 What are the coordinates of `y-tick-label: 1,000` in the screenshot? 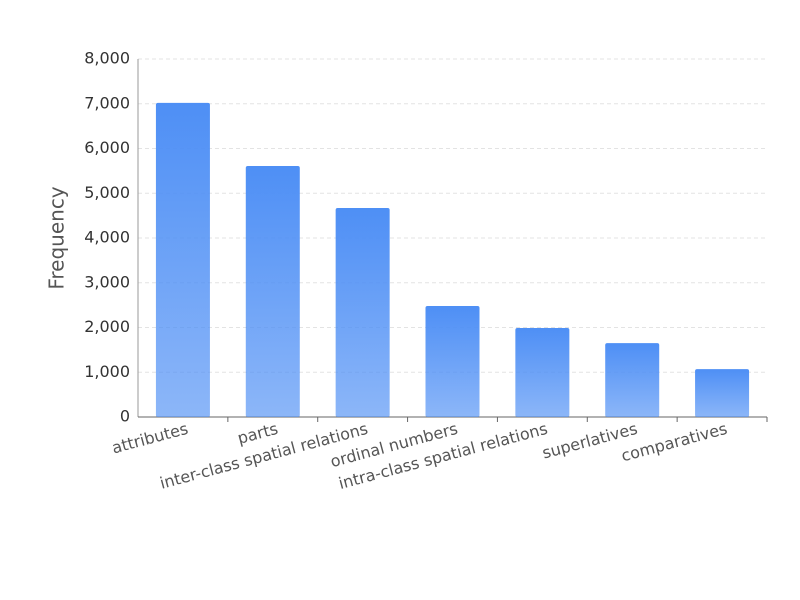 It's located at (107, 371).